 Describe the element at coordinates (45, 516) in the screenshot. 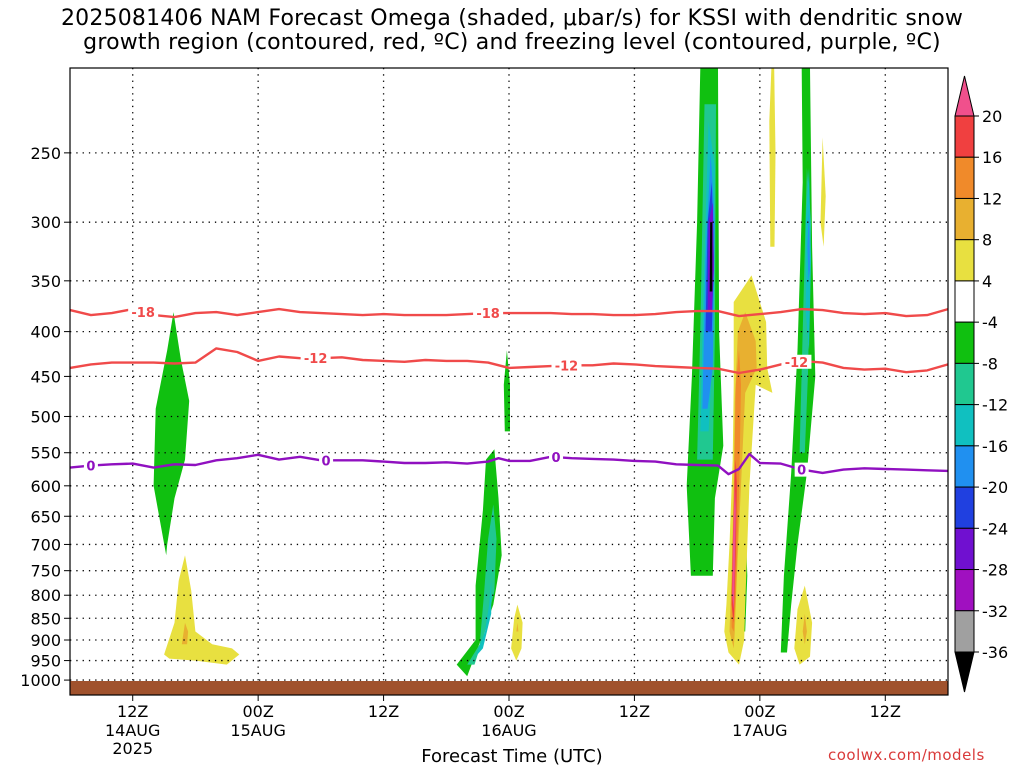

I see `y-tick-label: 650` at that location.